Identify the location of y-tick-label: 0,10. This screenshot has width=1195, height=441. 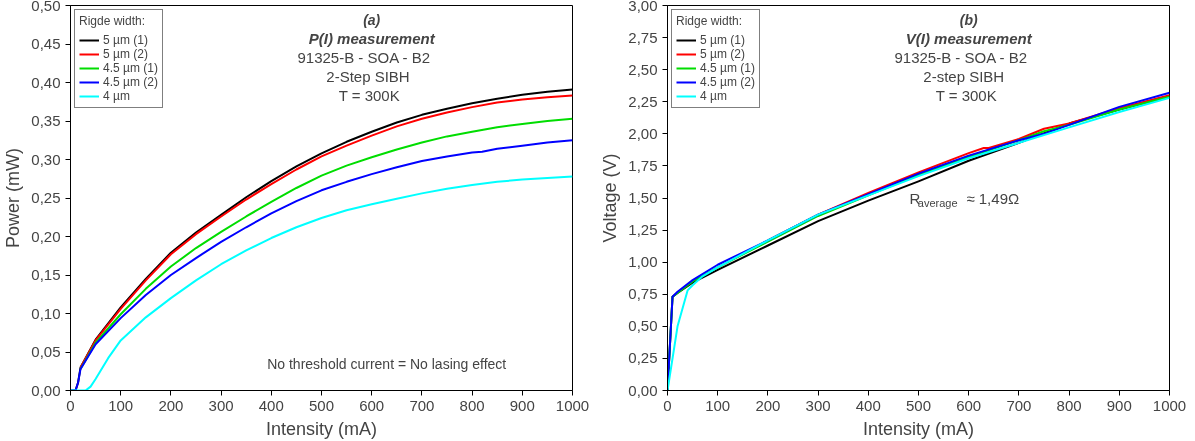
(46, 313).